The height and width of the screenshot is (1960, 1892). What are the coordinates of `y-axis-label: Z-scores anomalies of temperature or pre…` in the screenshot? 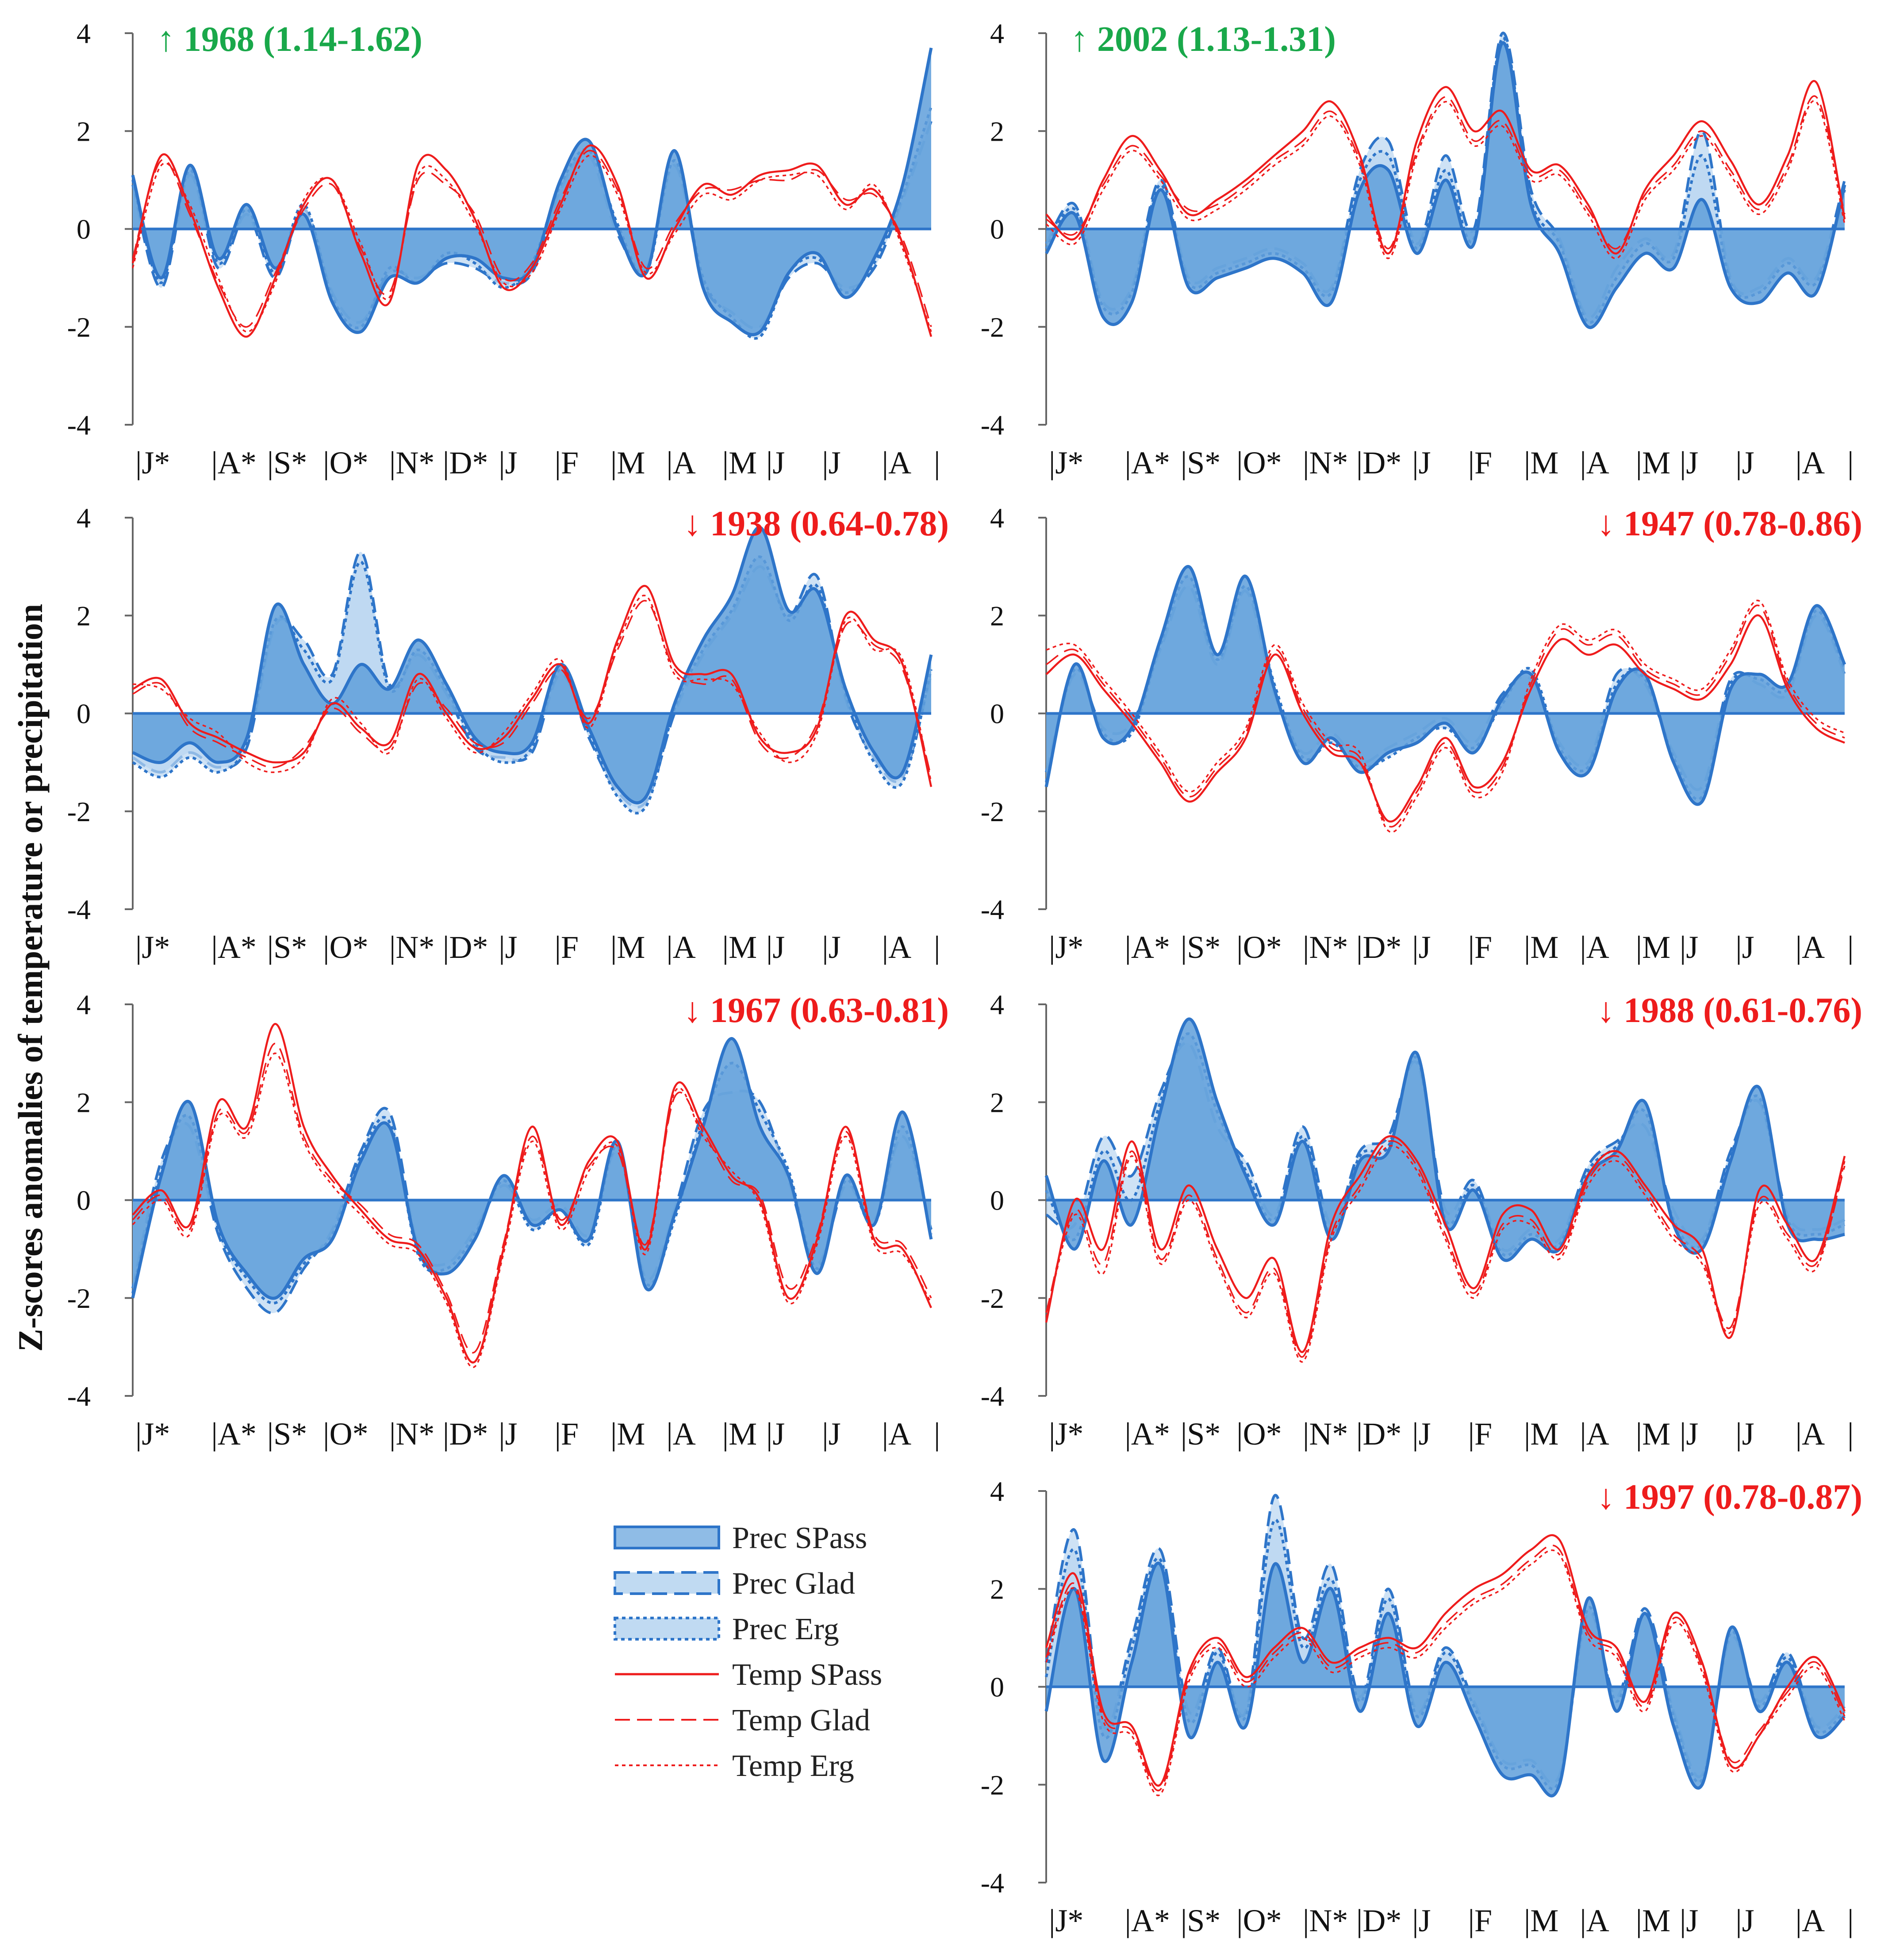 It's located at (30, 978).